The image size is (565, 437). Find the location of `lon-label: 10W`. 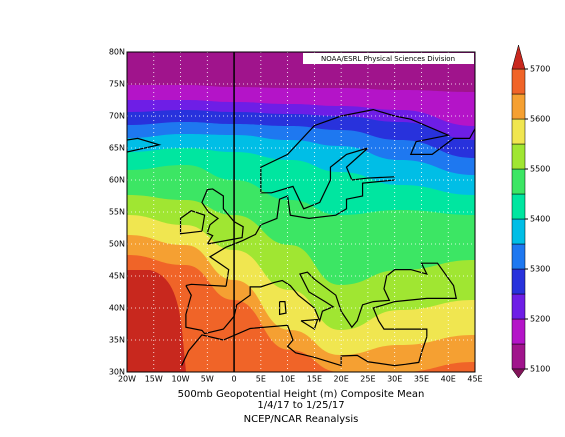

lon-label: 10W is located at coordinates (180, 379).